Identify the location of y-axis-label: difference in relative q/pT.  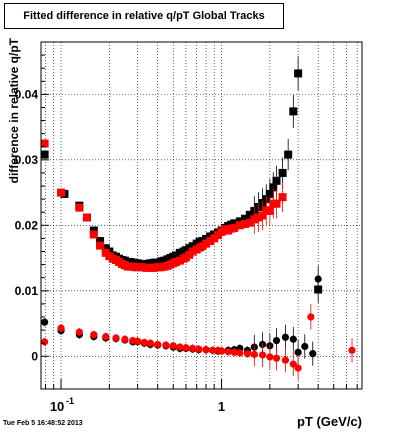
(14, 110).